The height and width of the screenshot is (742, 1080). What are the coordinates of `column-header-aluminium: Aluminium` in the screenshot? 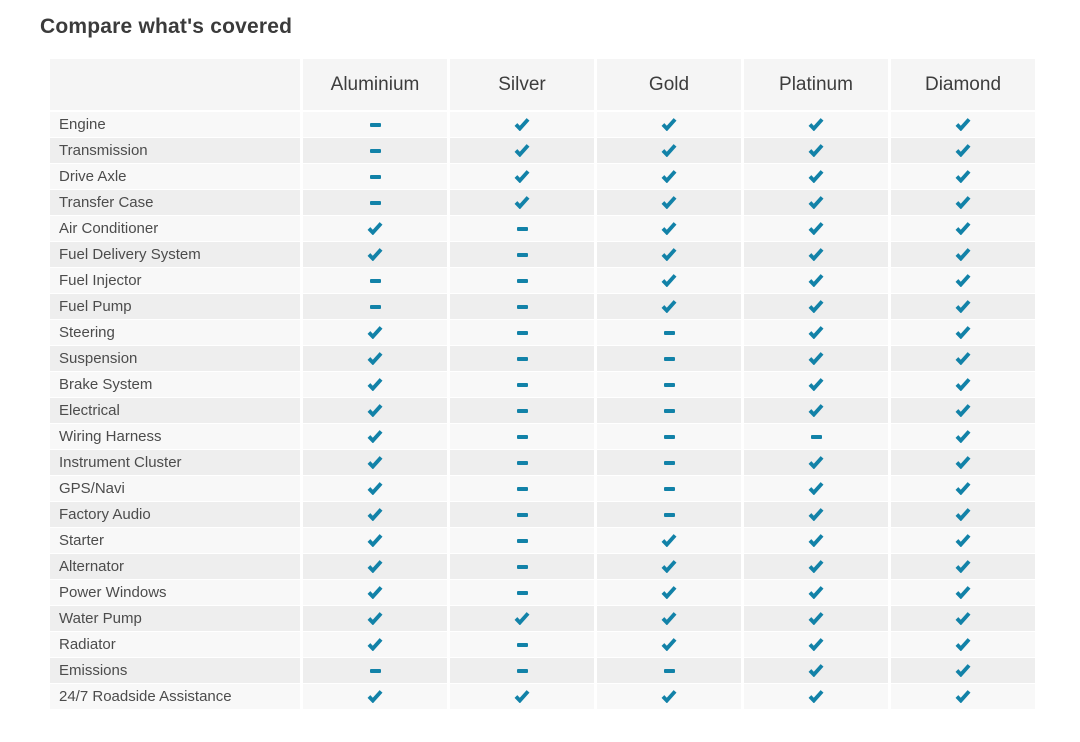 It's located at (375, 84).